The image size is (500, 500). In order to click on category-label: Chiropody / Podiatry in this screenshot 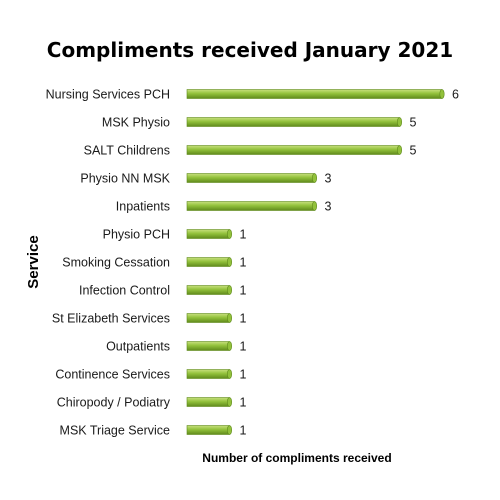, I will do `click(114, 403)`.